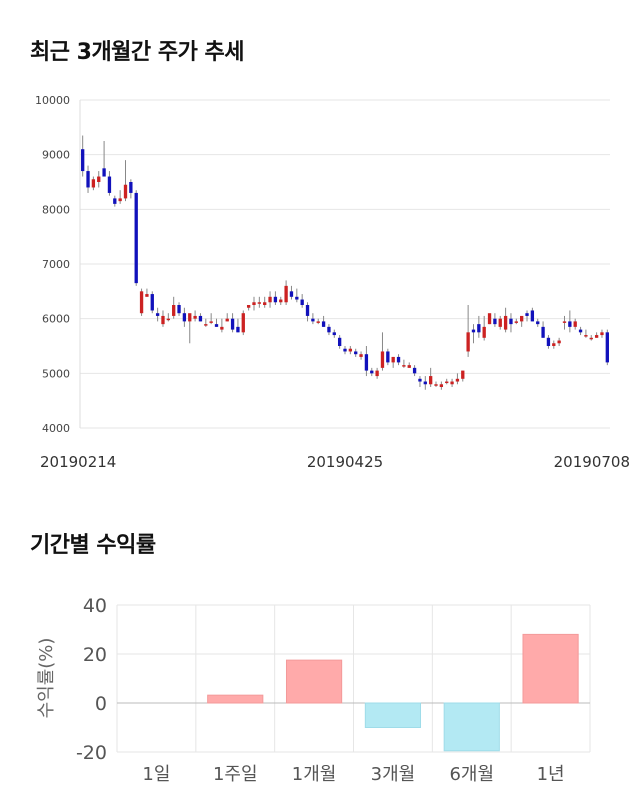 The width and height of the screenshot is (640, 810). I want to click on returns-x-tick-label: 1일, so click(156, 774).